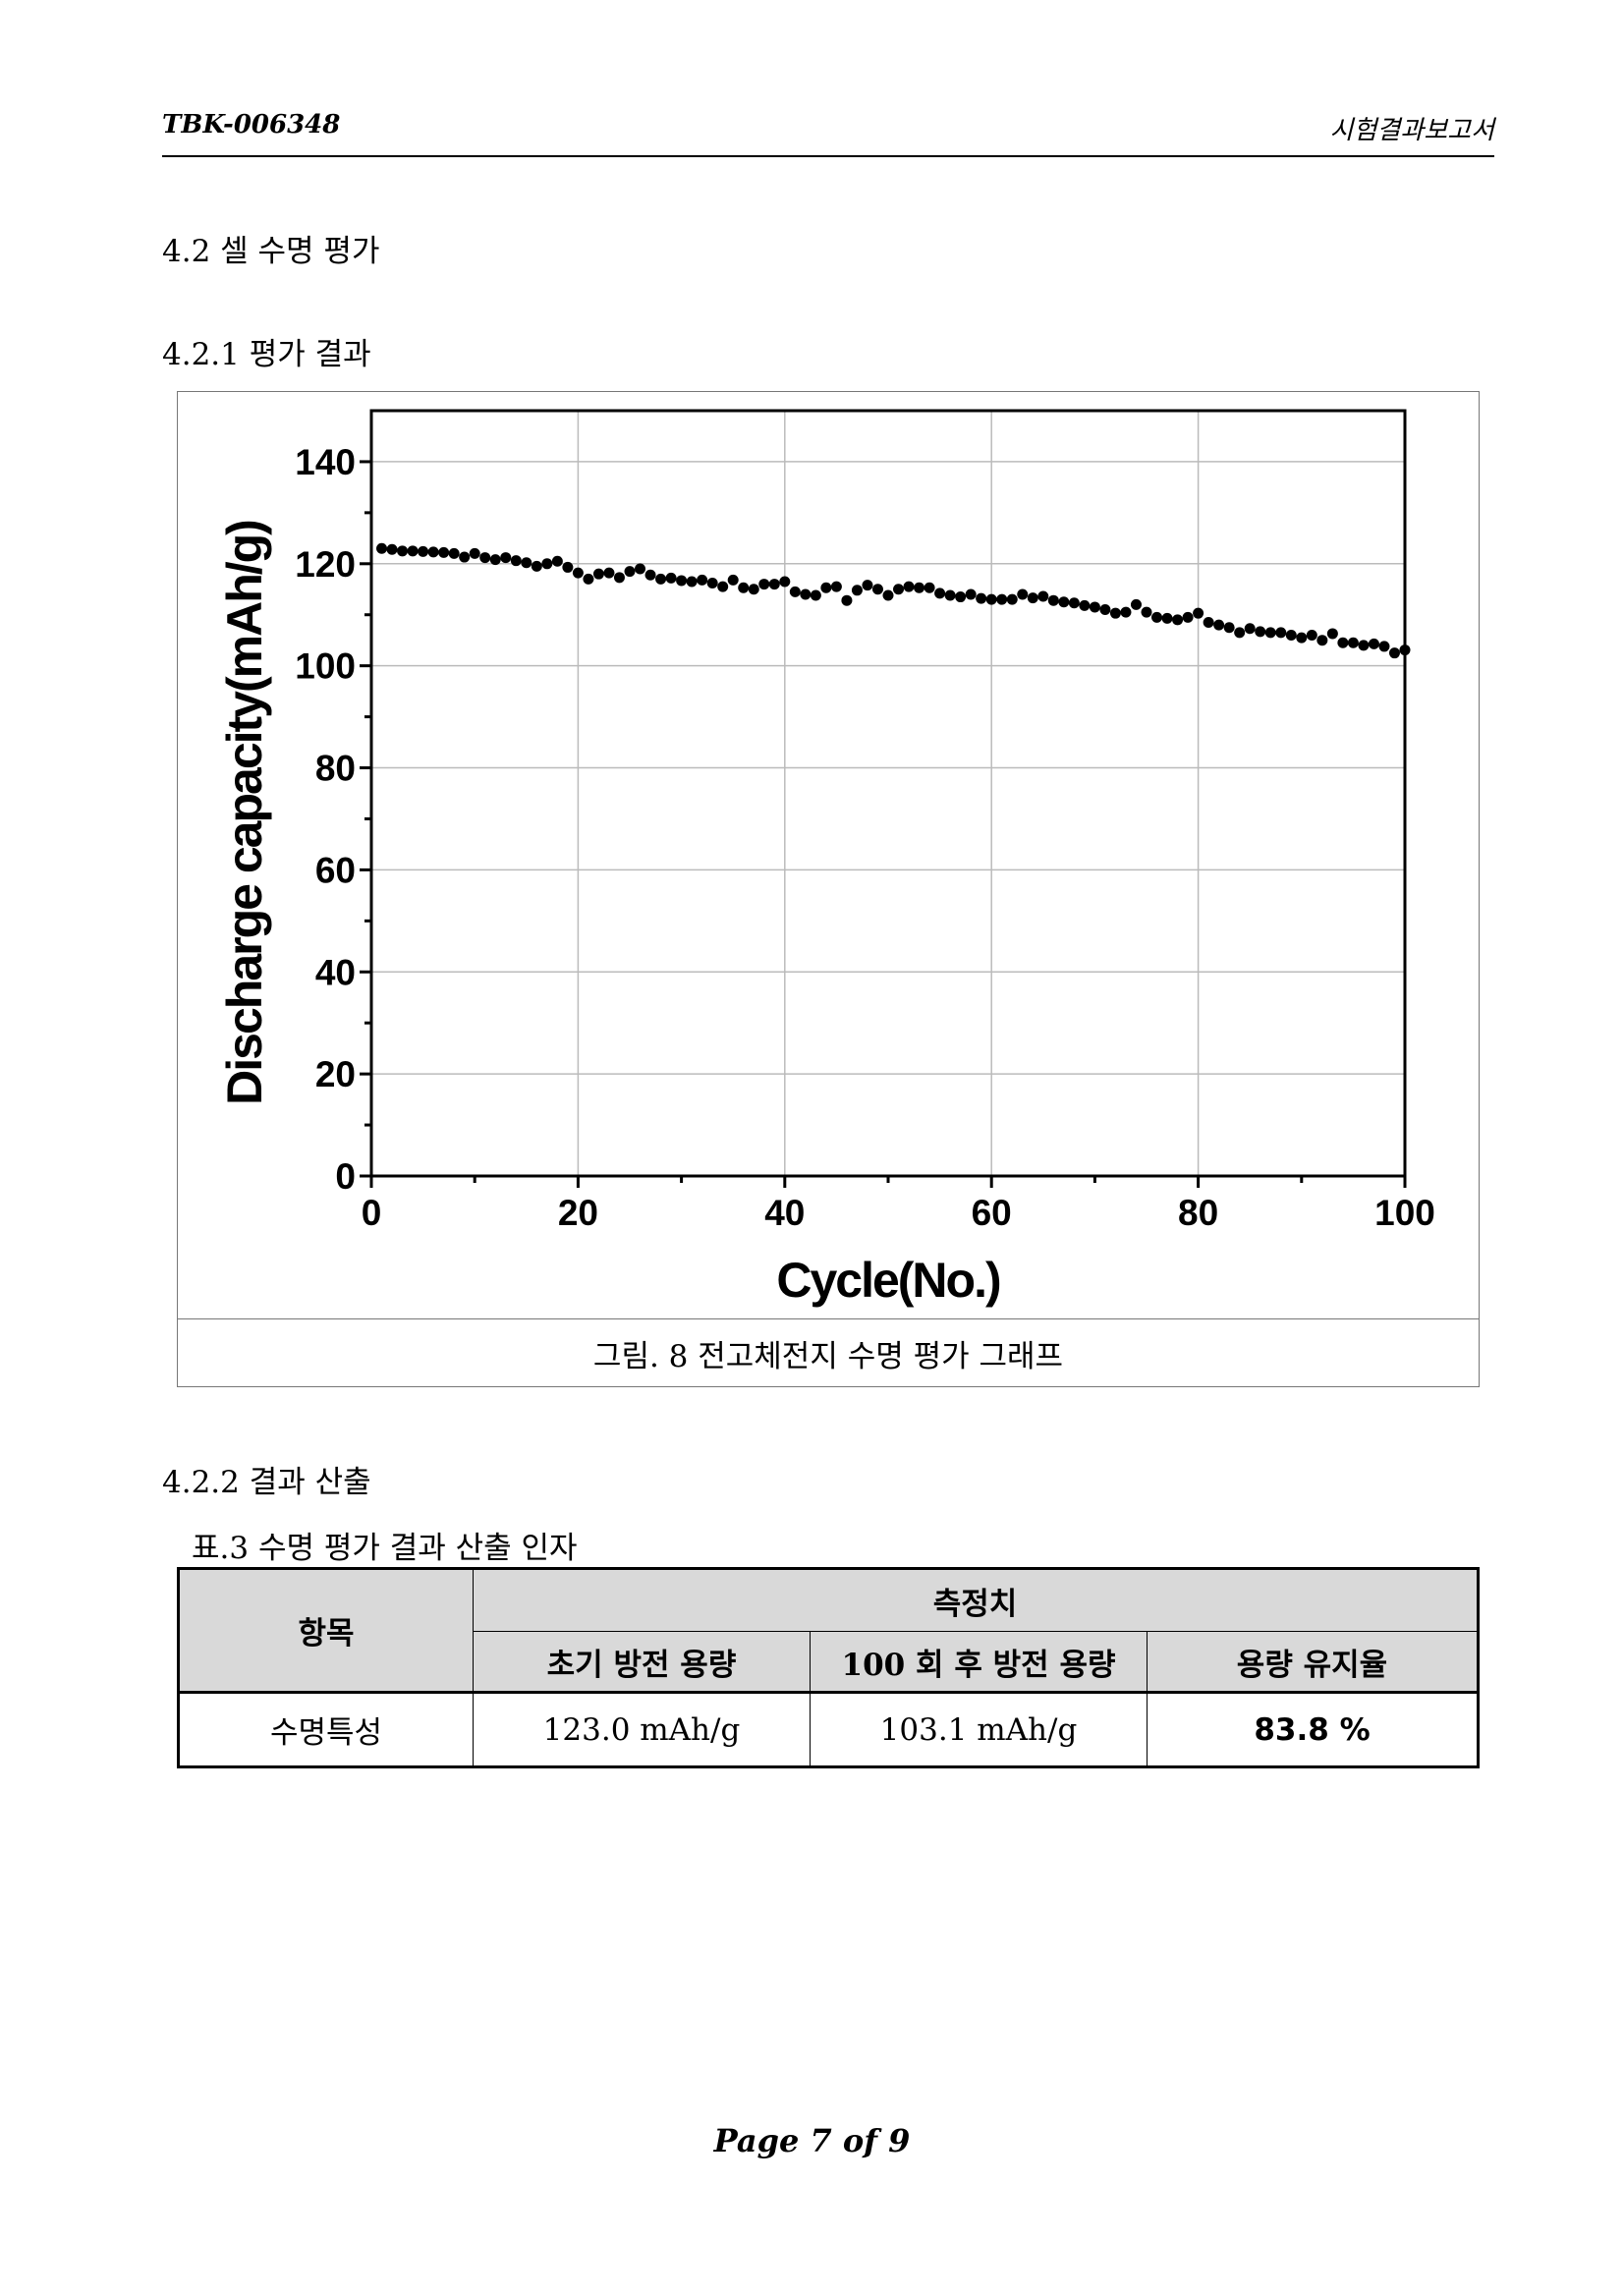 The height and width of the screenshot is (2296, 1624). I want to click on y-tick-label: 0, so click(345, 1176).